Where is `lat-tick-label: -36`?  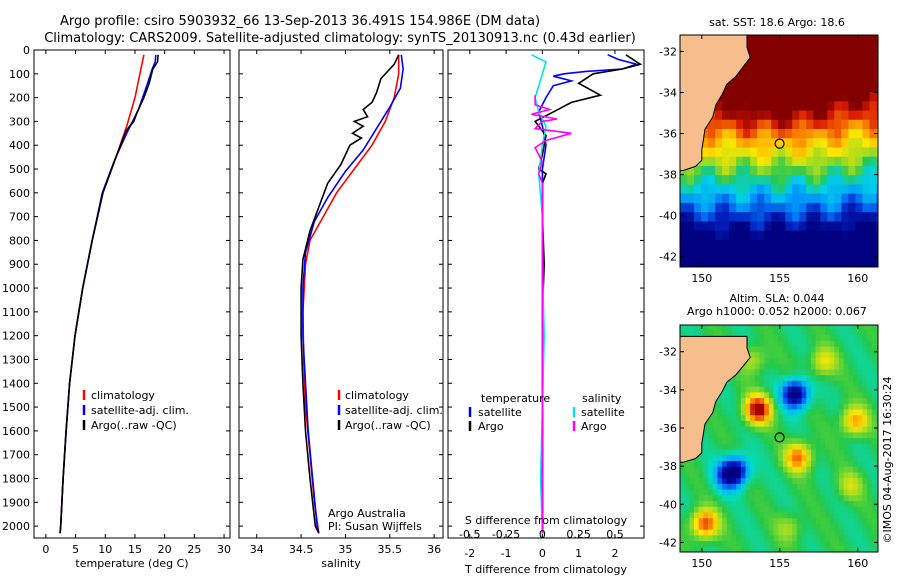
lat-tick-label: -36 is located at coordinates (668, 134).